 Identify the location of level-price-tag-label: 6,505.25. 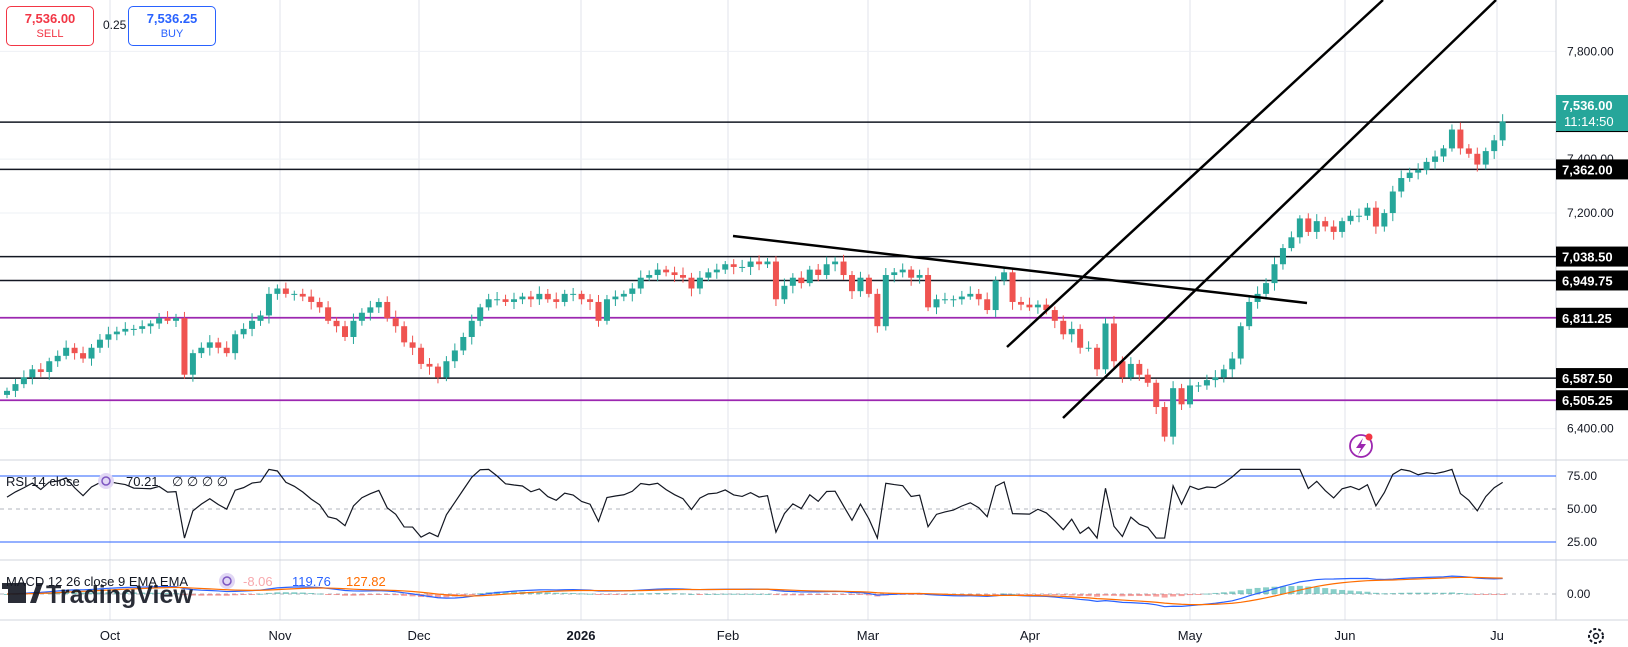
(1587, 400).